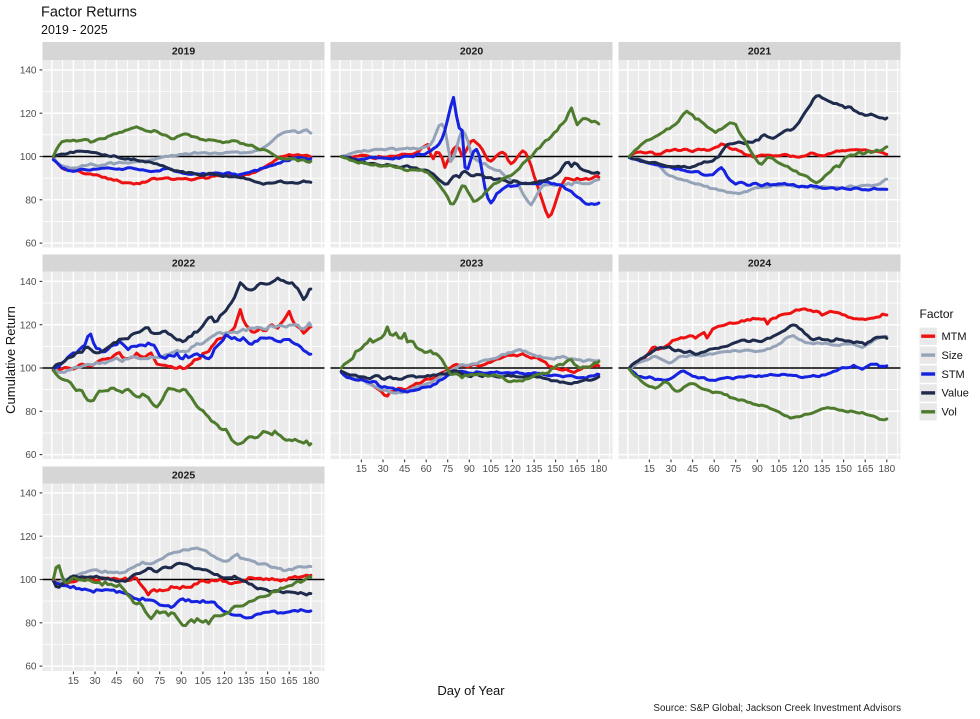  I want to click on svg-text: Day of Year, so click(471, 690).